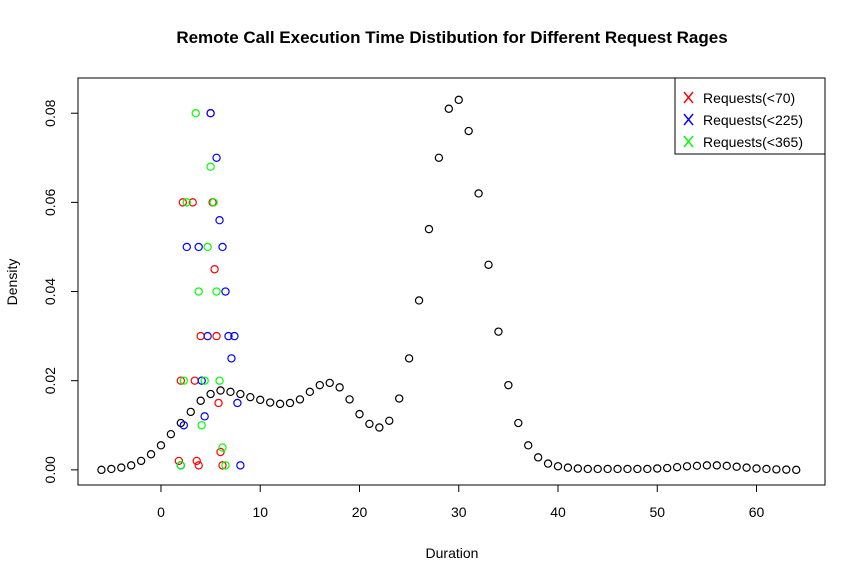  Describe the element at coordinates (452, 553) in the screenshot. I see `x-axis-label: Duration` at that location.